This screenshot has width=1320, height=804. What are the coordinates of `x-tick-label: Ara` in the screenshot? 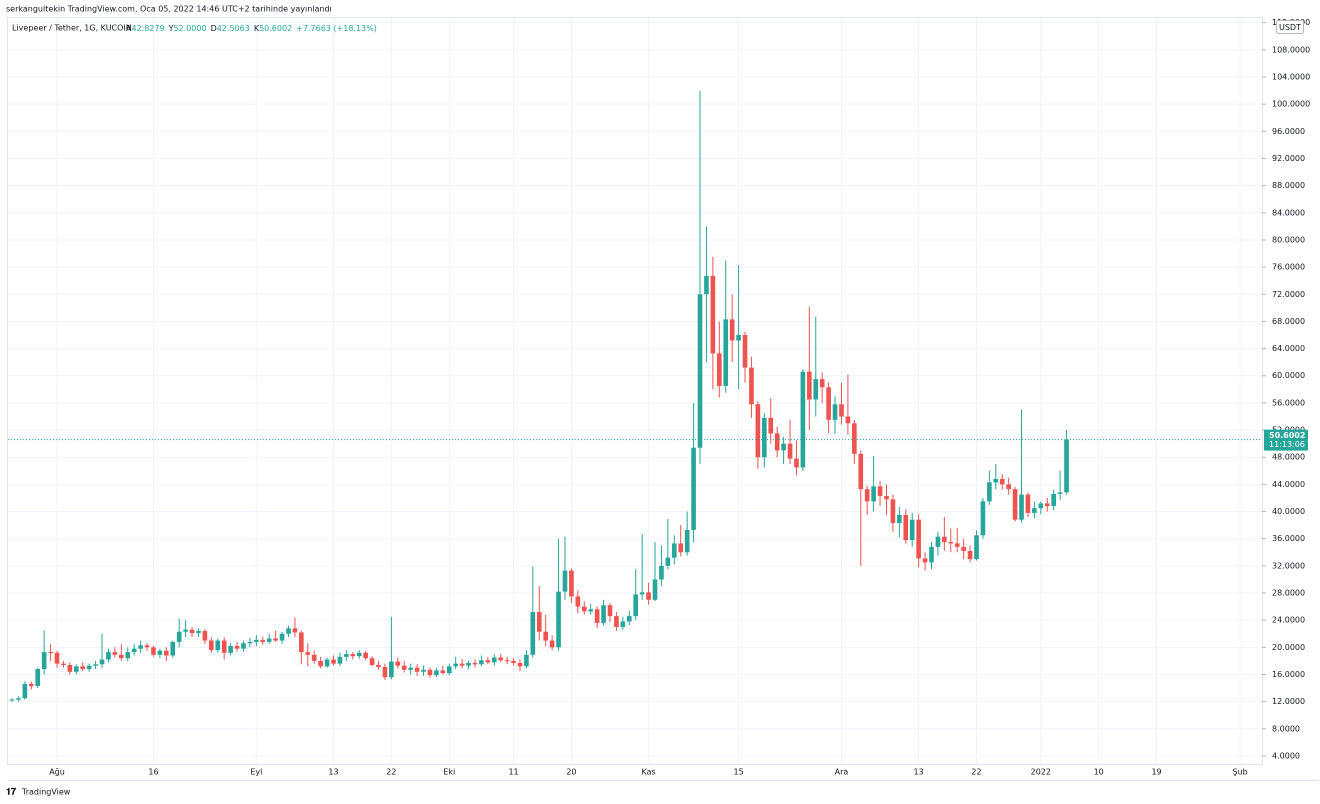 It's located at (842, 772).